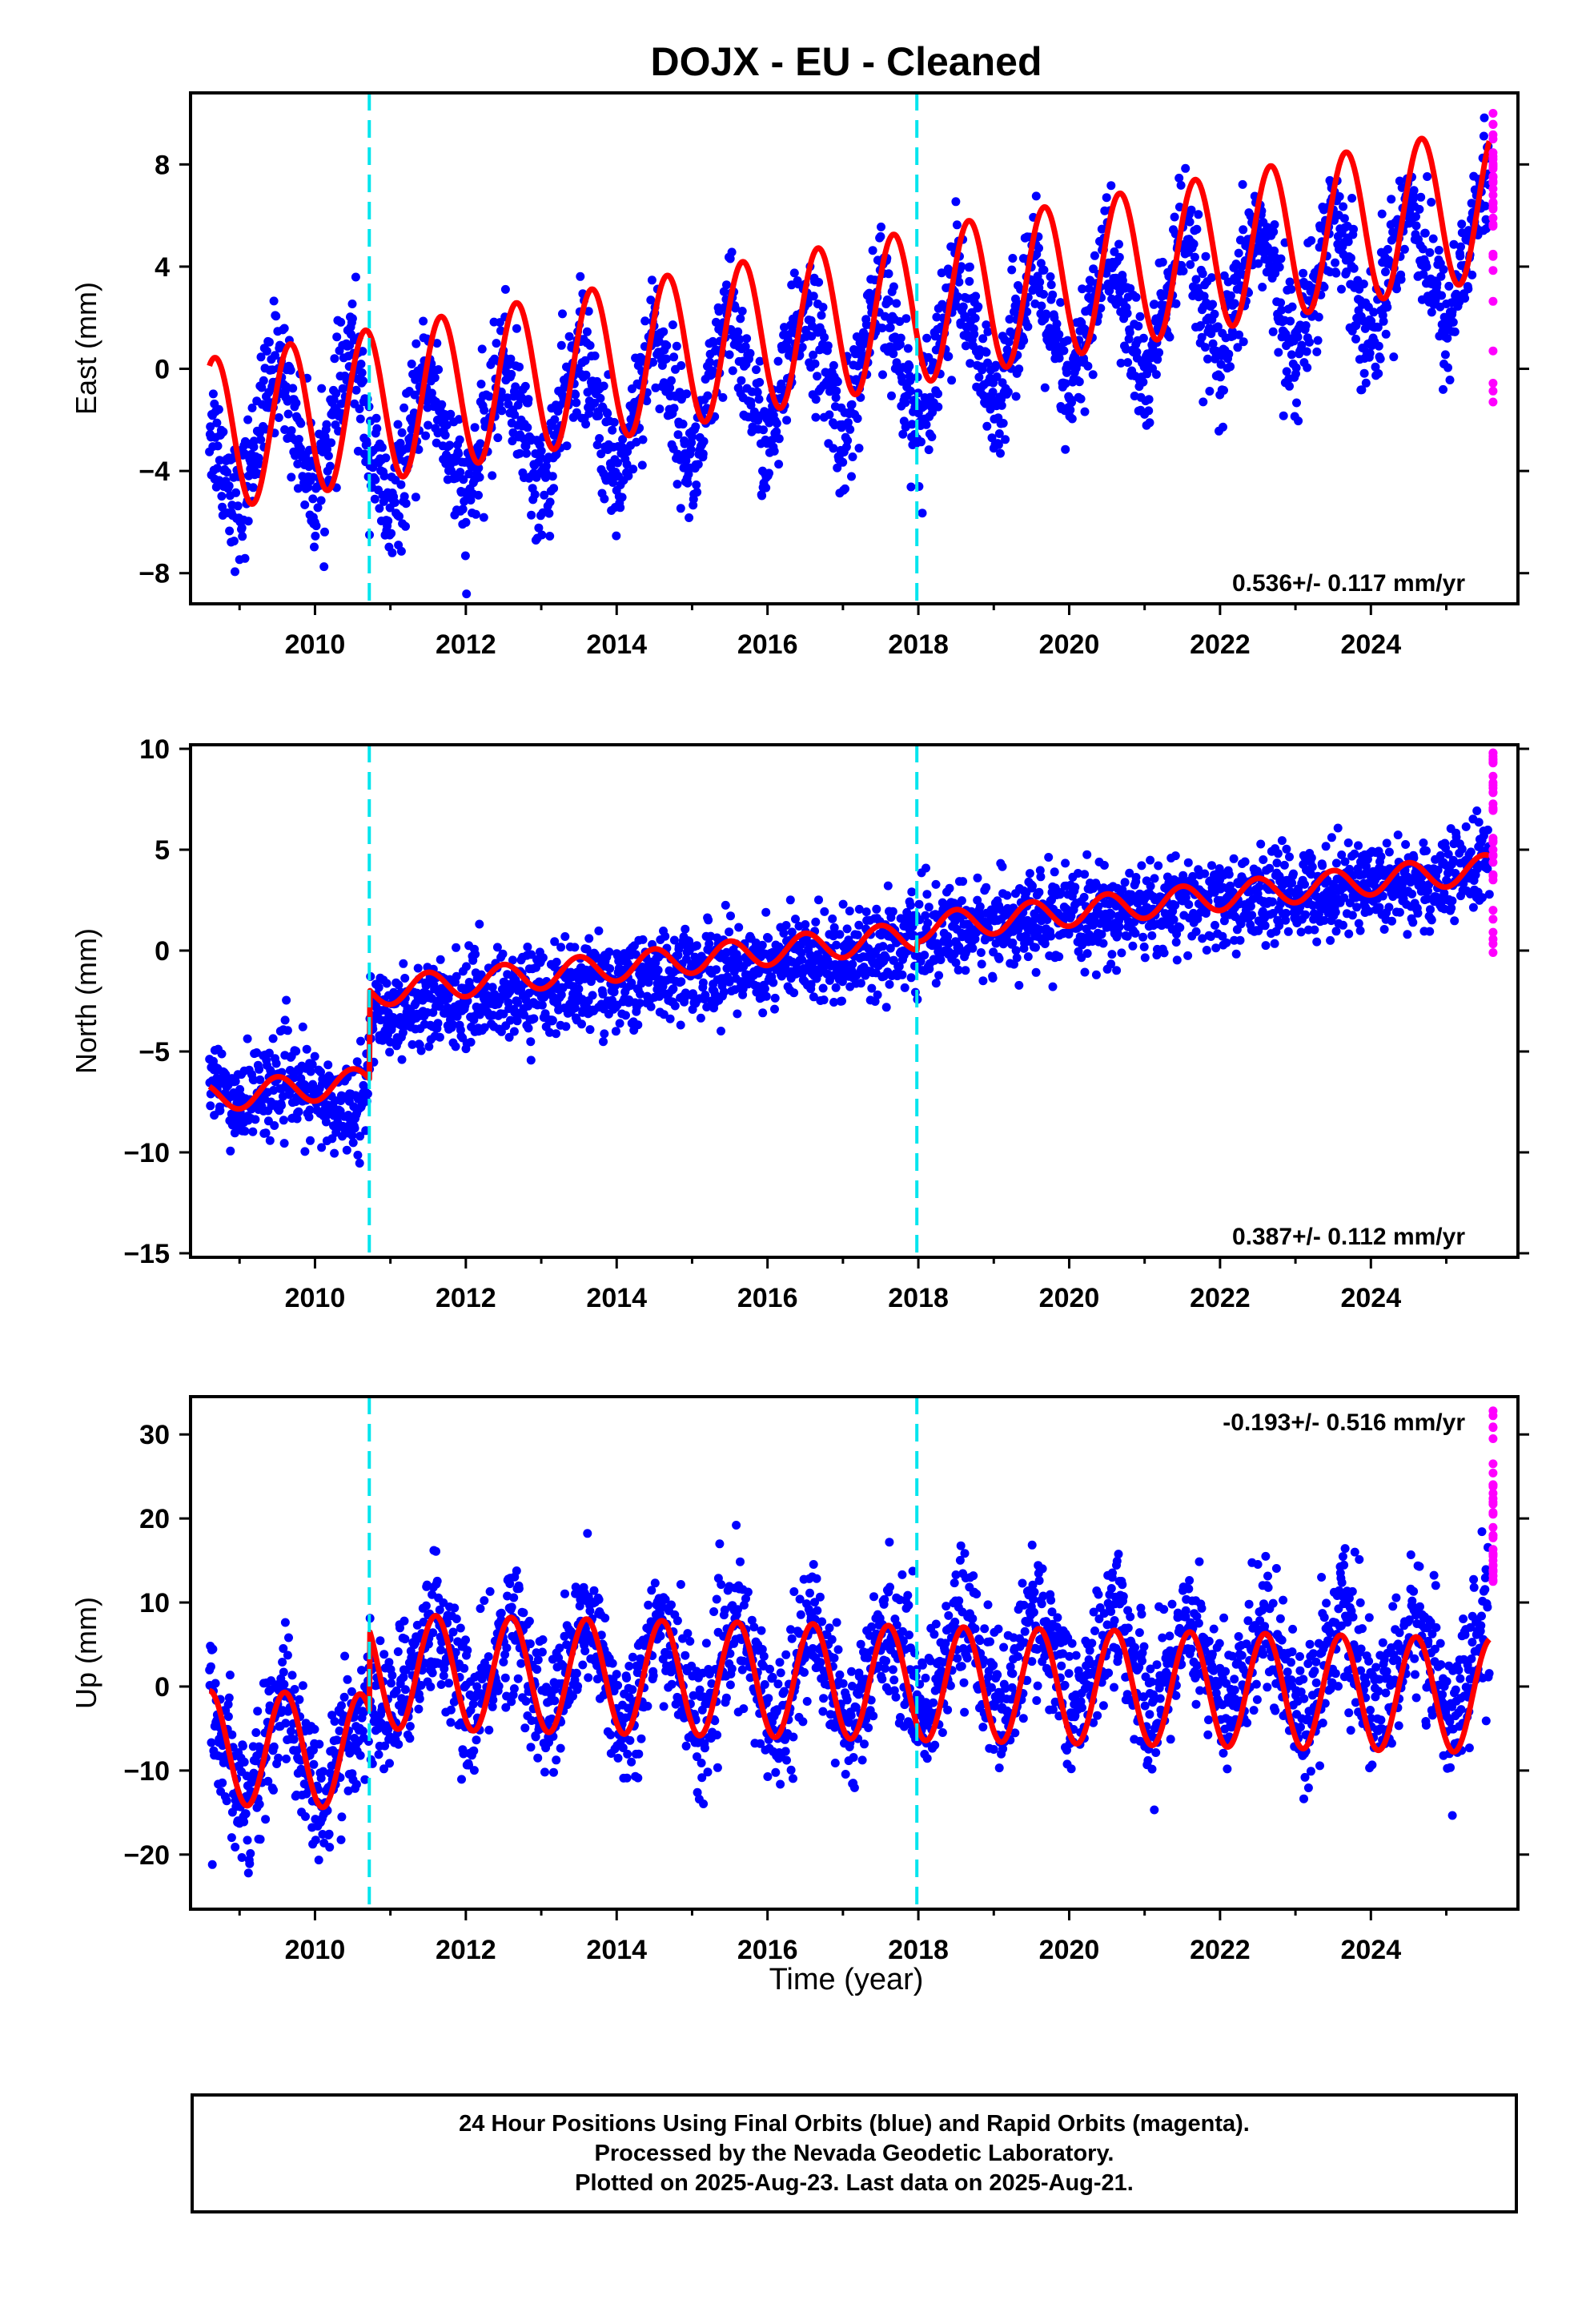  What do you see at coordinates (616, 644) in the screenshot?
I see `x-tick-label: 2014` at bounding box center [616, 644].